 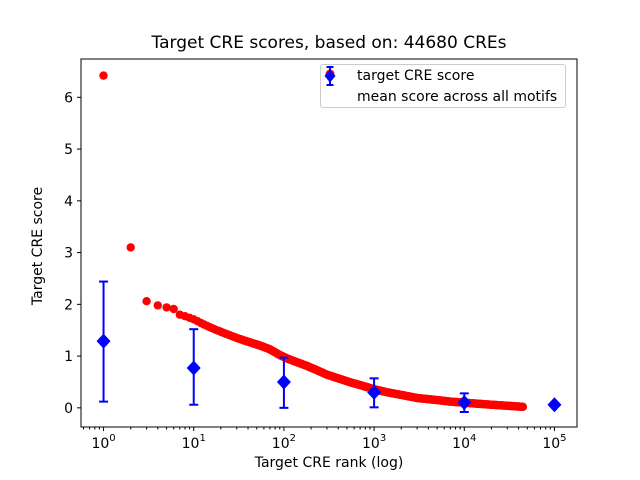 I want to click on svg-text: 10⁰, so click(x=103, y=442).